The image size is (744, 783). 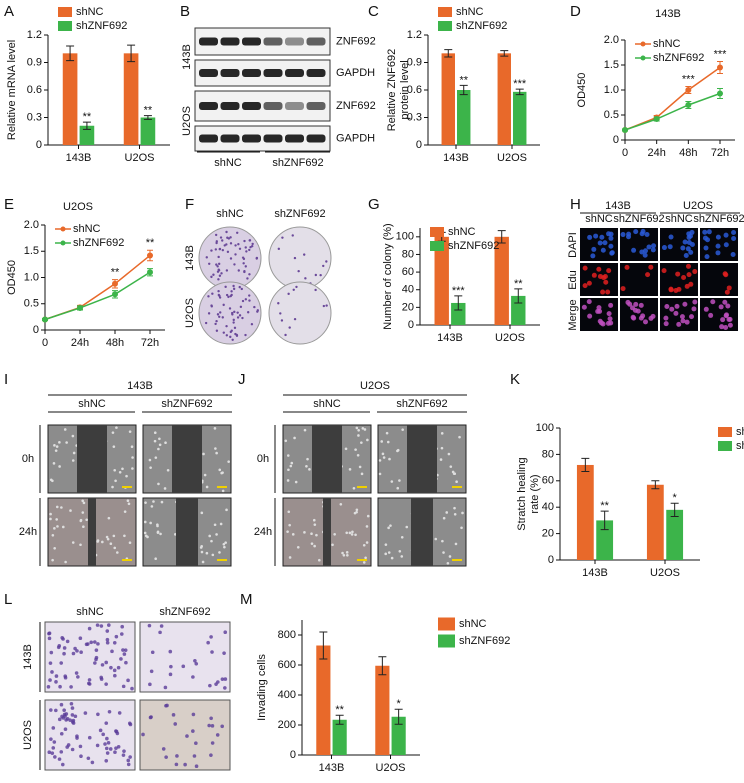 What do you see at coordinates (437, 246) in the screenshot?
I see `legend-swatch` at bounding box center [437, 246].